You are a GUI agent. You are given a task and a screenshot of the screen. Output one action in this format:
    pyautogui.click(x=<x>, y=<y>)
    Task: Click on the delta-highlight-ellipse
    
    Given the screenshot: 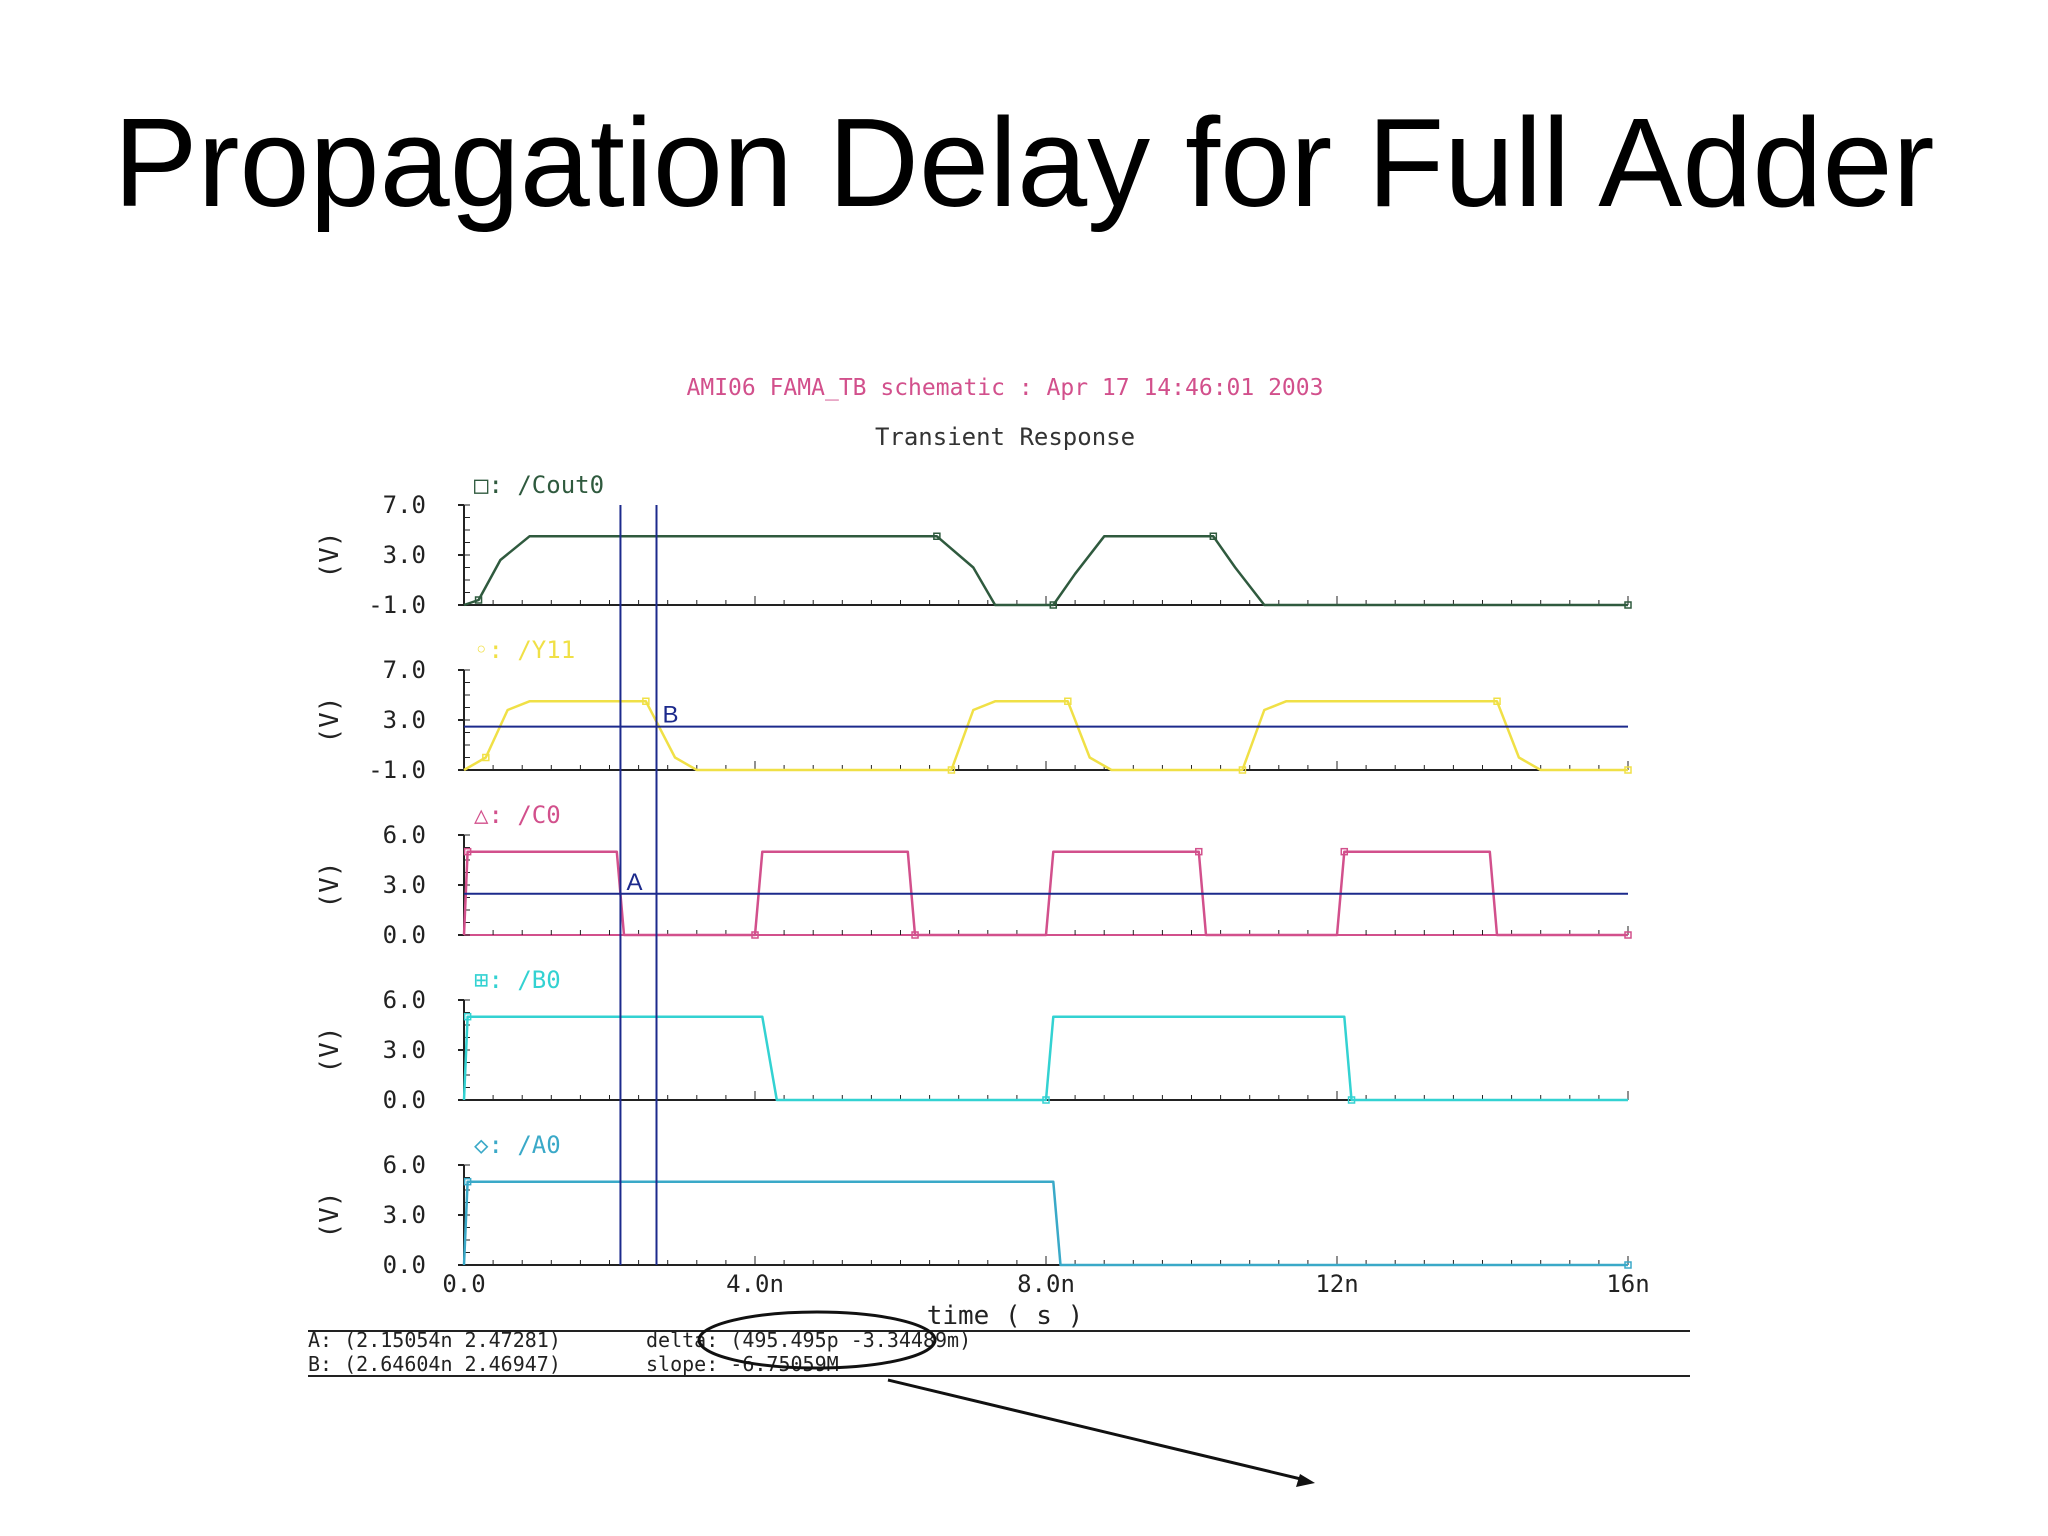 What is the action you would take?
    pyautogui.click(x=817, y=1340)
    